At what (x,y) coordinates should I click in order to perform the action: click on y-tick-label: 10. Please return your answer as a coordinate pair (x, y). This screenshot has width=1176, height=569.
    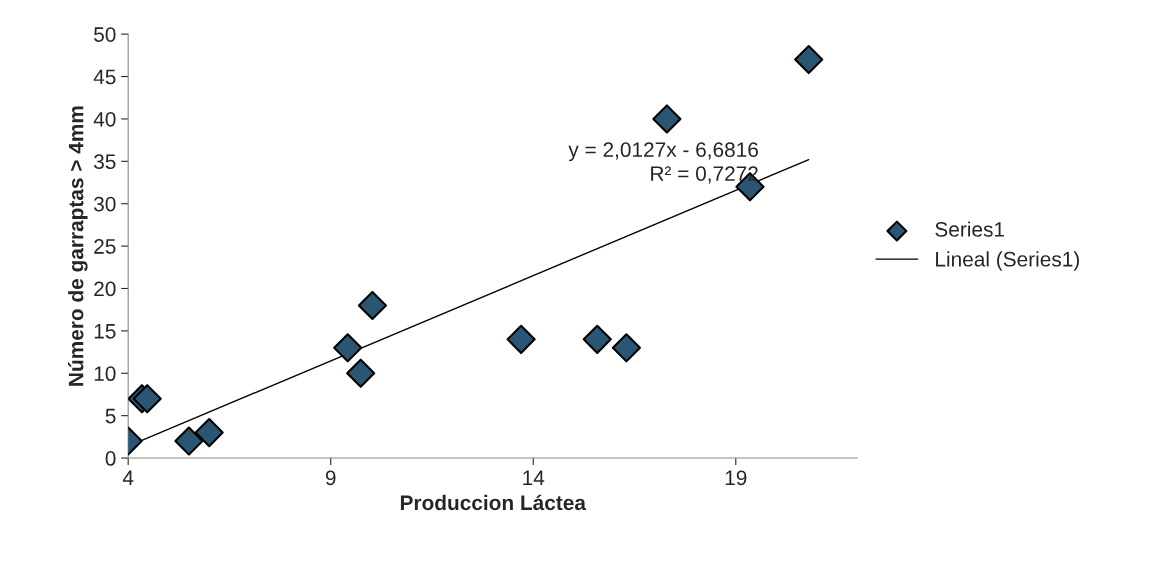
    Looking at the image, I should click on (105, 374).